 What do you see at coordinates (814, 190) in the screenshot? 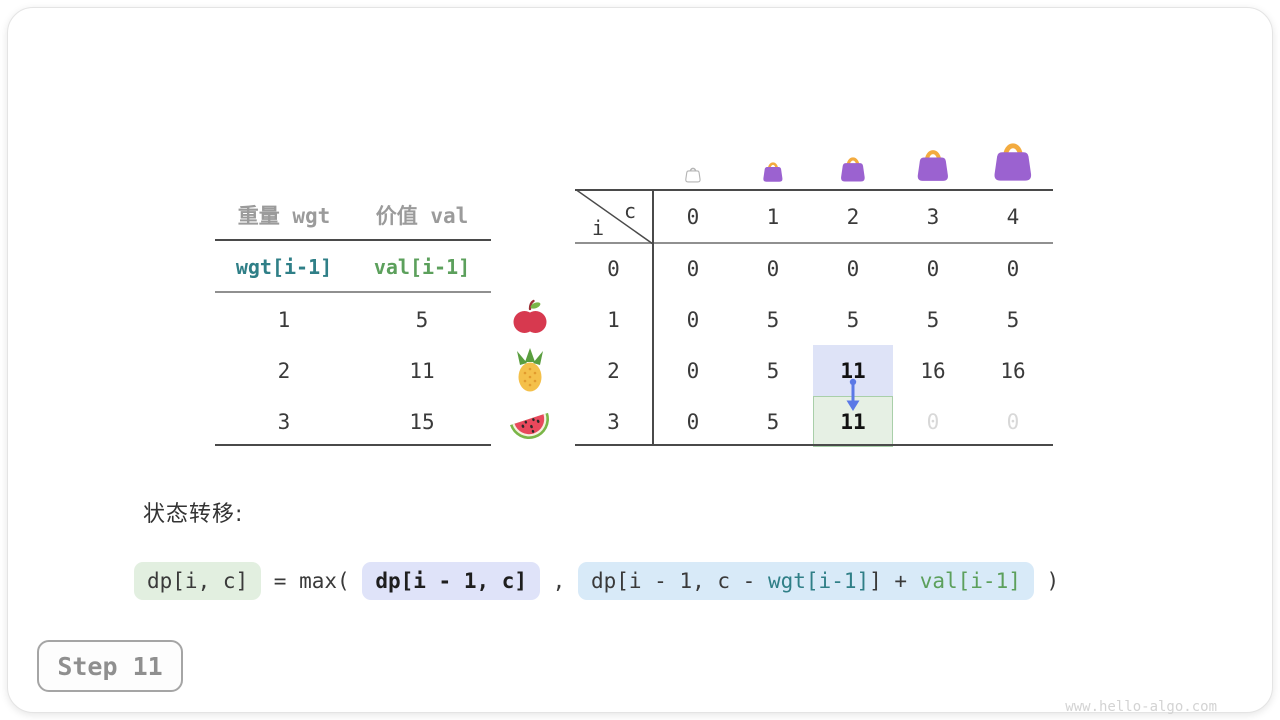
I see `dp-table-top-rule` at bounding box center [814, 190].